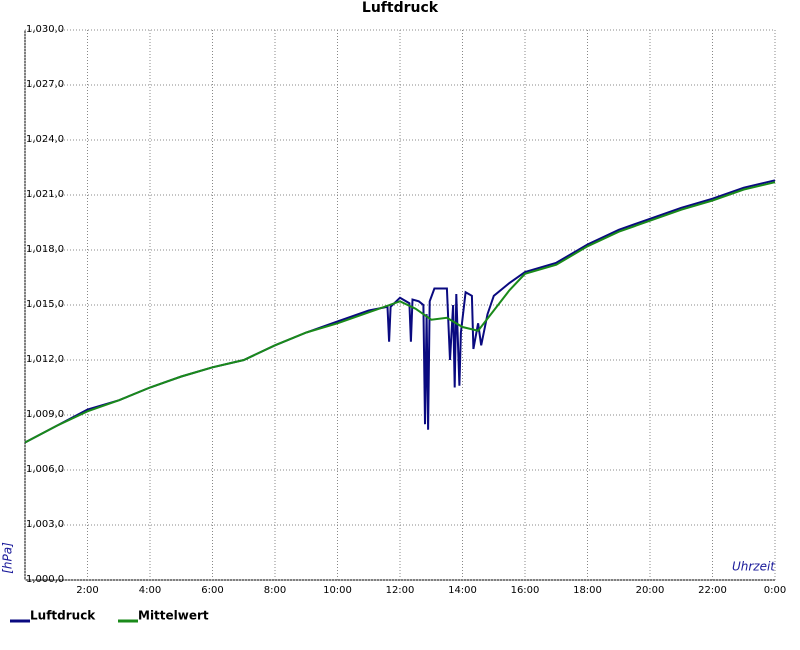 This screenshot has width=800, height=650. What do you see at coordinates (275, 590) in the screenshot?
I see `x-tick-label: 8:00` at bounding box center [275, 590].